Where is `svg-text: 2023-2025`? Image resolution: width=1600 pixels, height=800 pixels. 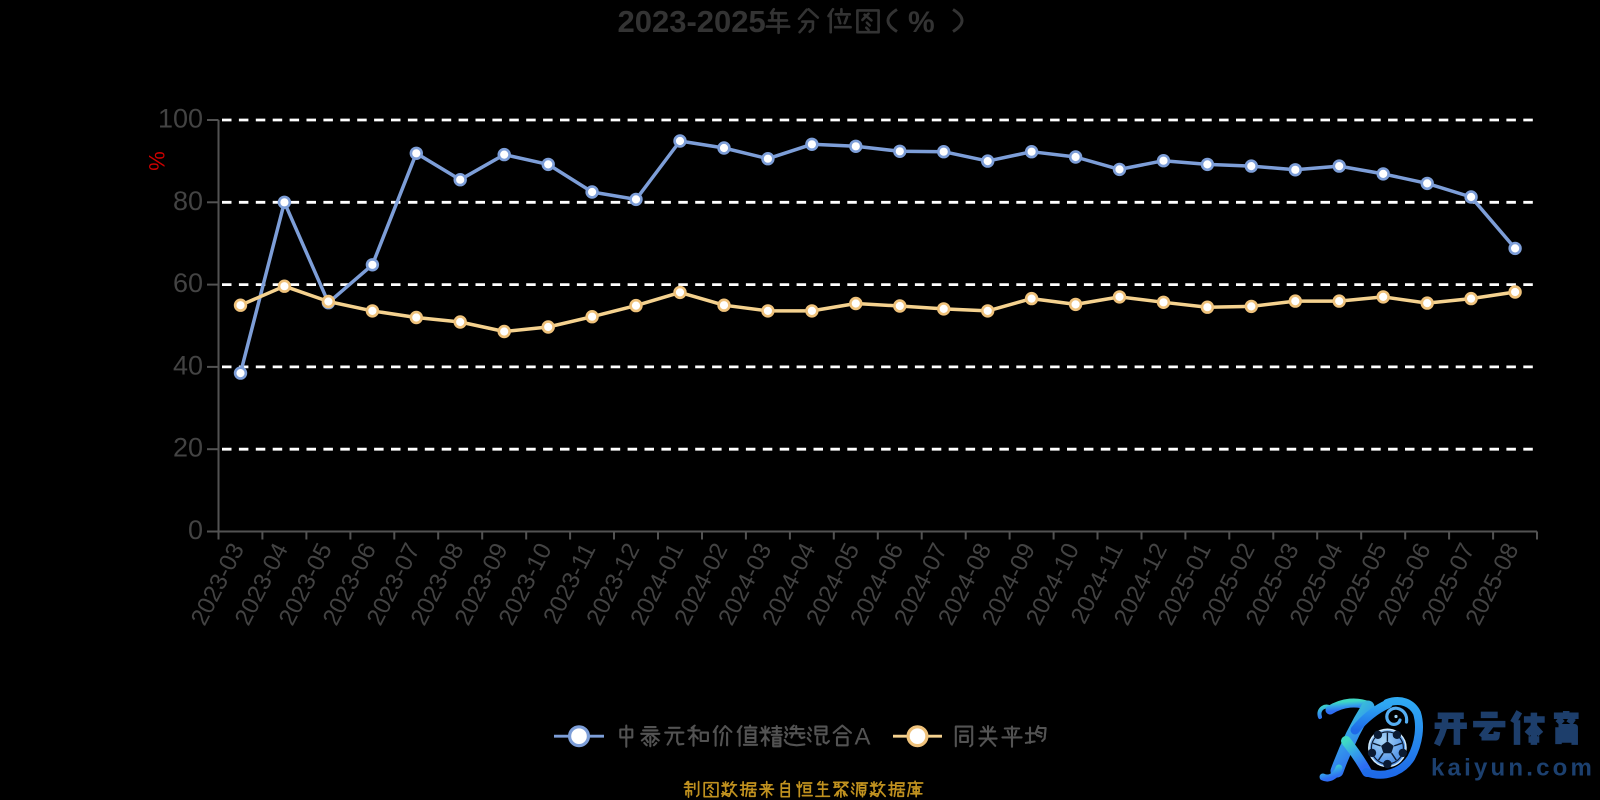 svg-text: 2023-2025 is located at coordinates (692, 21).